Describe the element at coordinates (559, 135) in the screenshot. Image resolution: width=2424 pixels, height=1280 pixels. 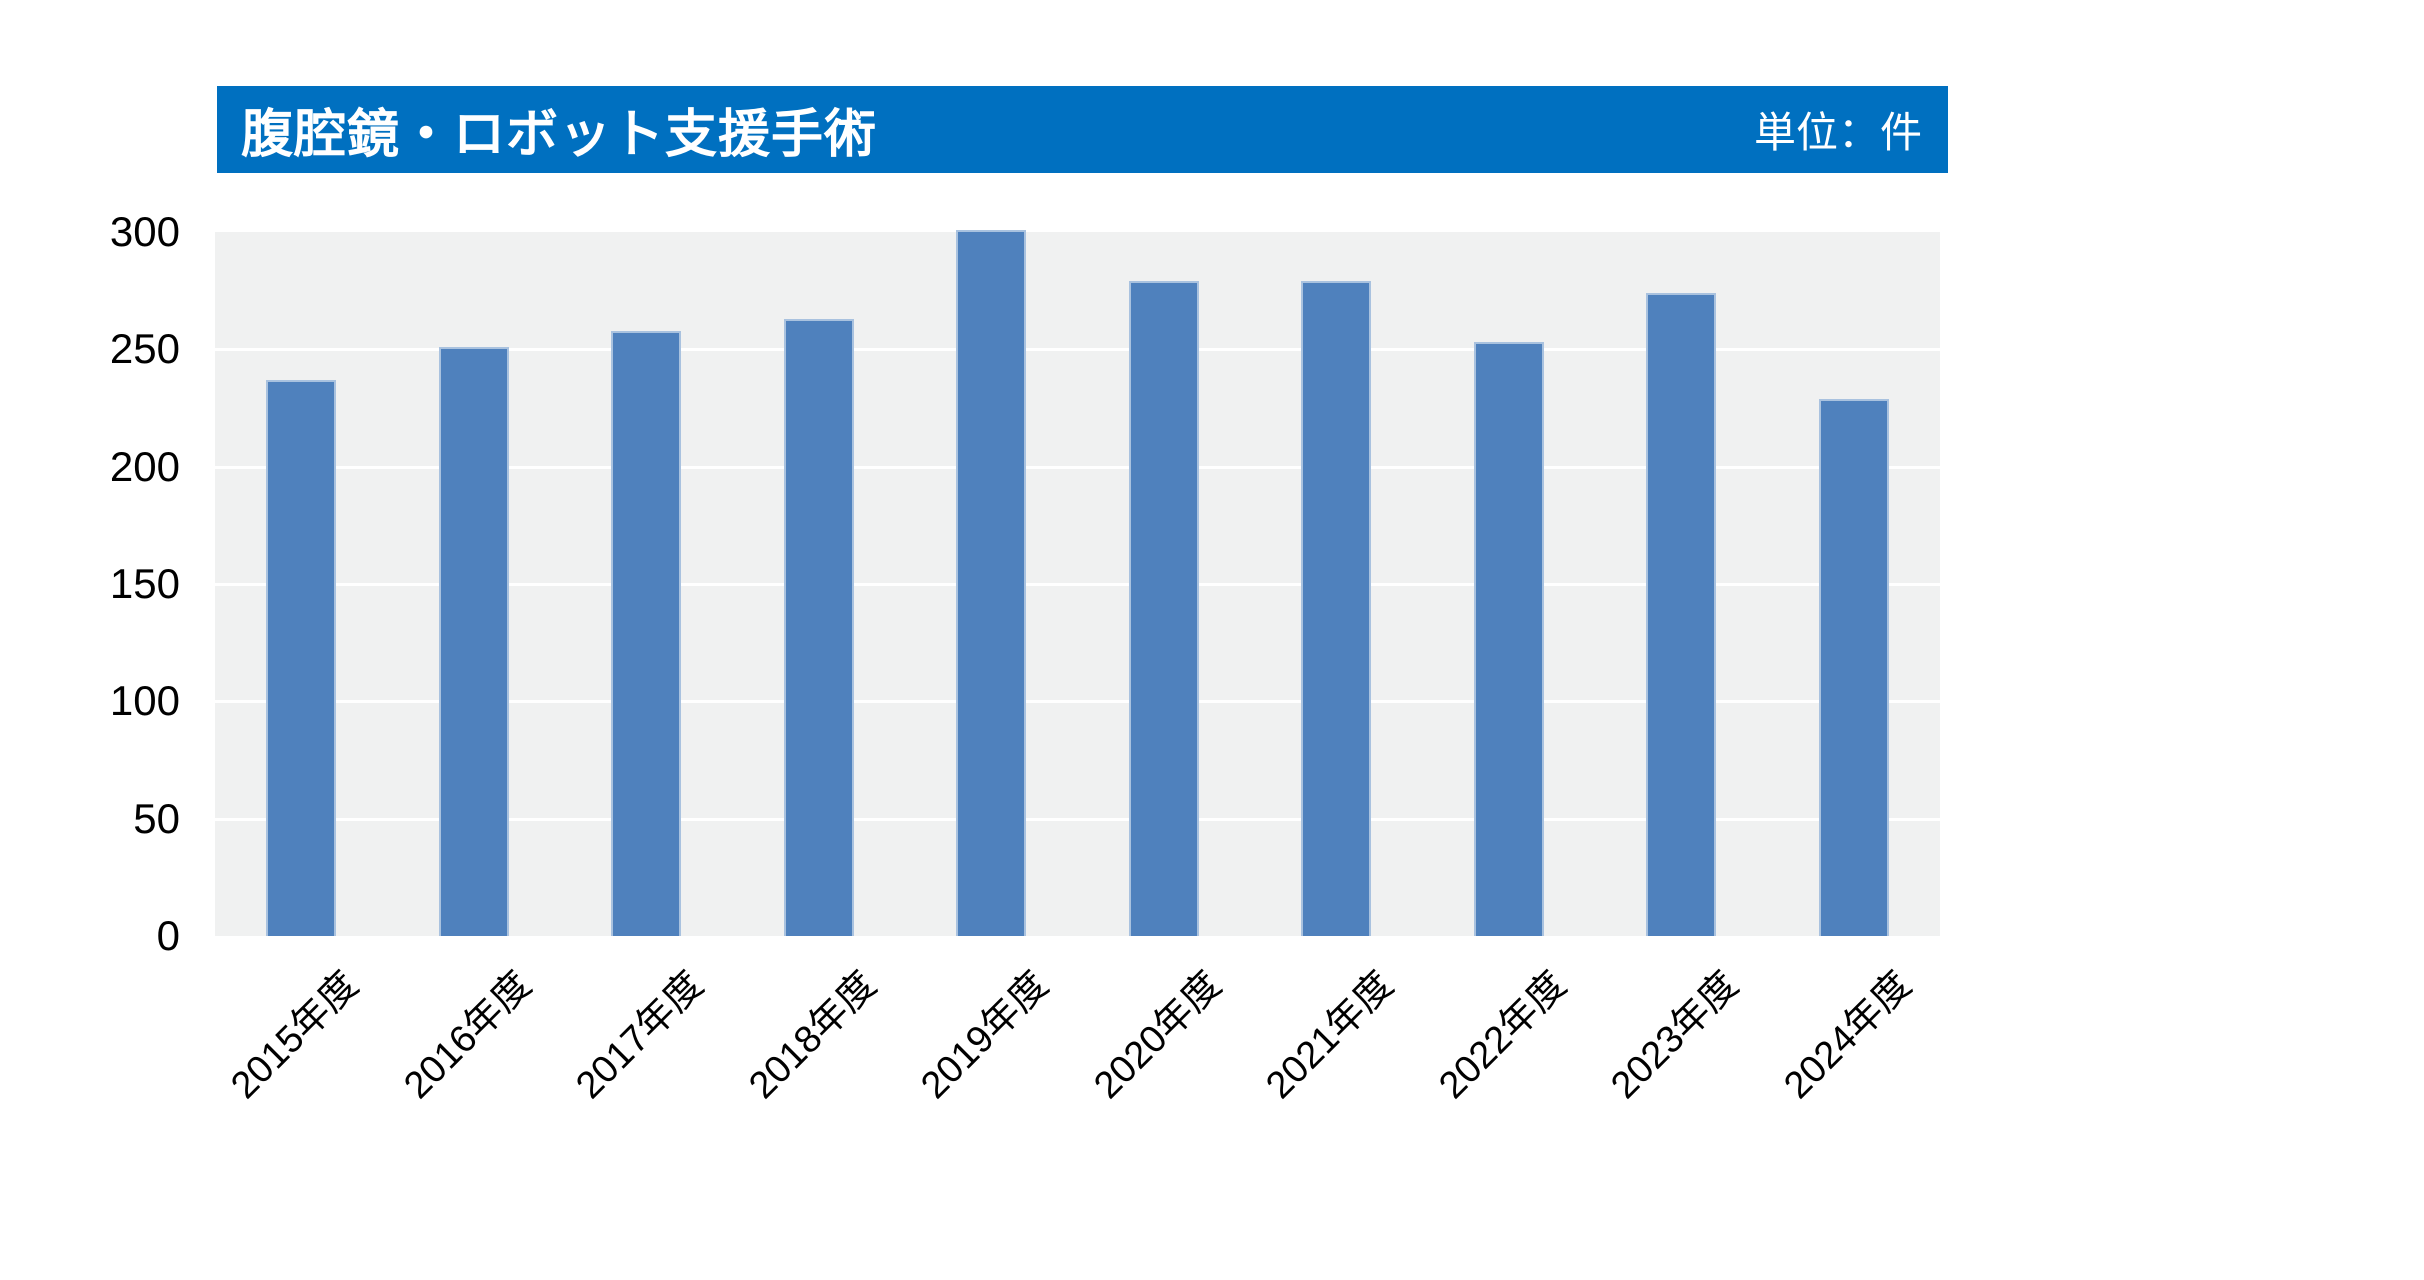
I see `chart-title: 腹腔鏡・ロボット支援手術` at that location.